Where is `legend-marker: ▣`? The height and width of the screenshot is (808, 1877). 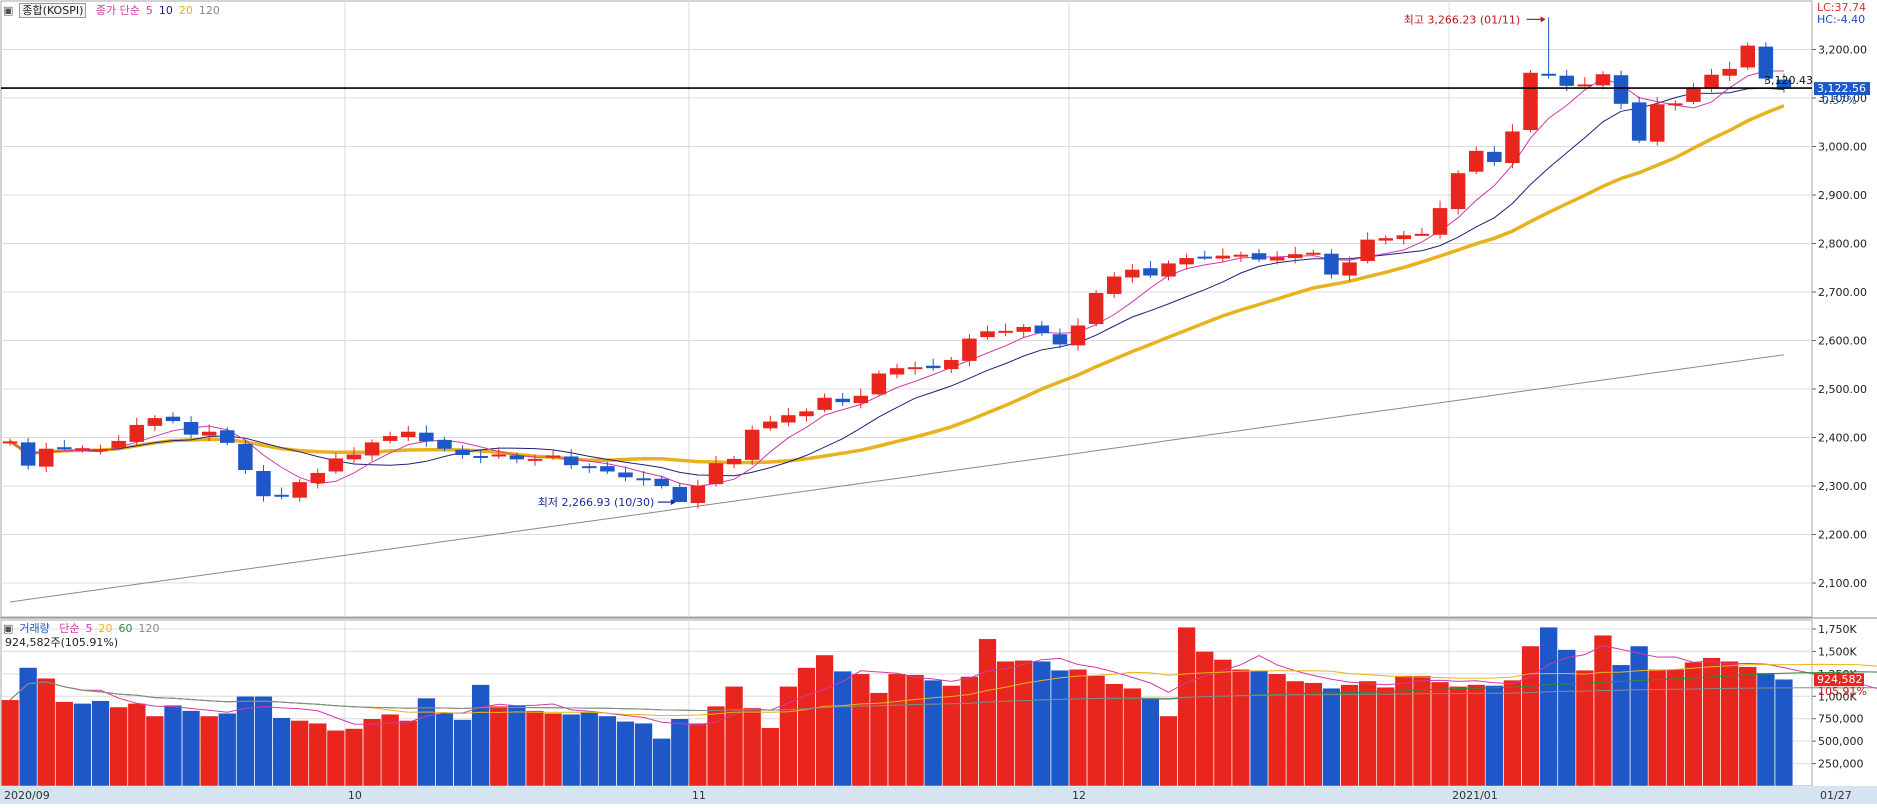 legend-marker: ▣ is located at coordinates (8, 10).